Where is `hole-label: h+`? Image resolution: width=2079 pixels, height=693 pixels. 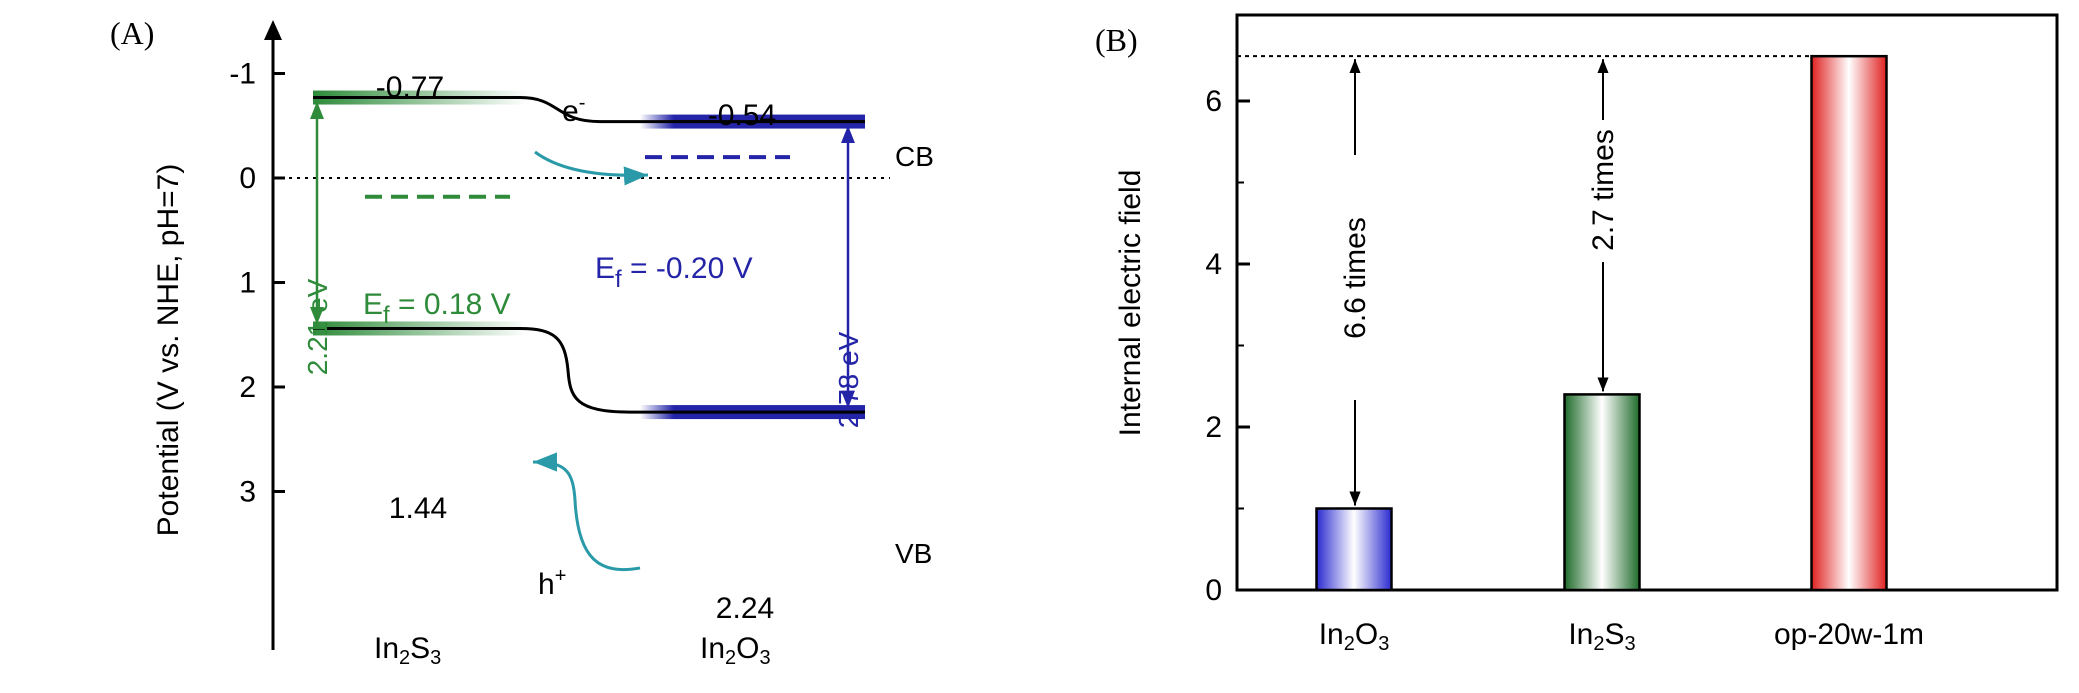
hole-label: h+ is located at coordinates (552, 583).